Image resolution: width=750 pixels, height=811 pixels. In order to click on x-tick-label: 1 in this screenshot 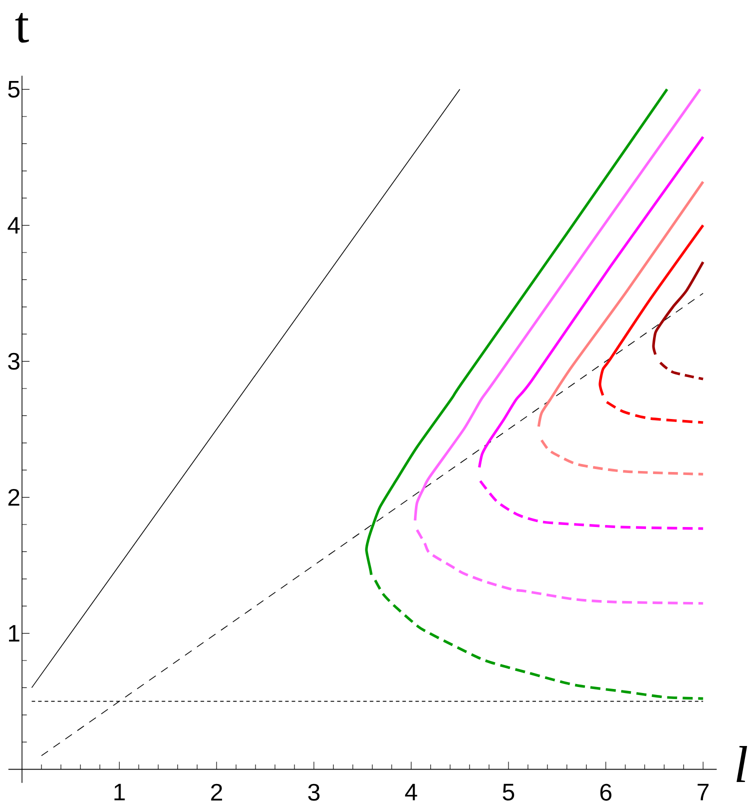, I will do `click(119, 792)`.